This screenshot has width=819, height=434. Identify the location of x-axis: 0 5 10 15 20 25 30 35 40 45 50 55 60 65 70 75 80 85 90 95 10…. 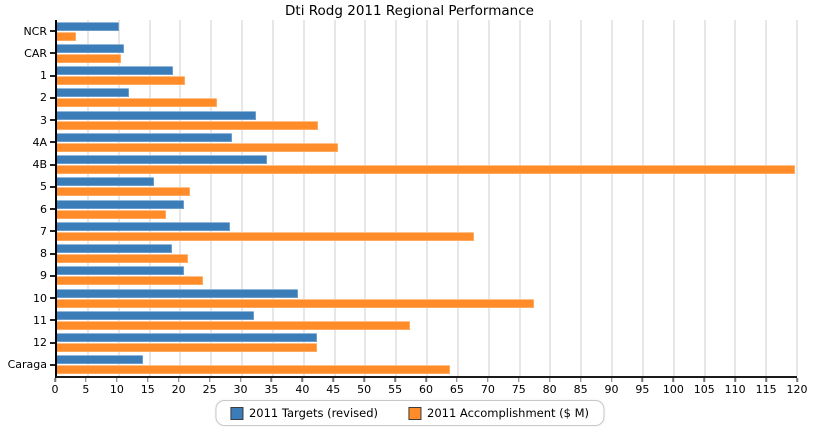
(430, 387).